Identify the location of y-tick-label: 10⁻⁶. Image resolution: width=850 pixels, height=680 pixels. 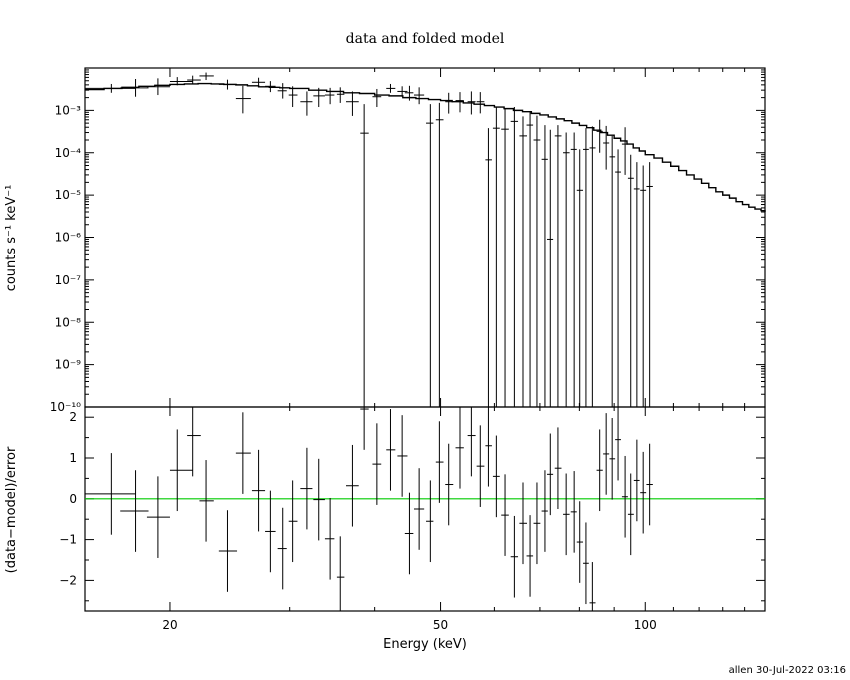
(68, 238).